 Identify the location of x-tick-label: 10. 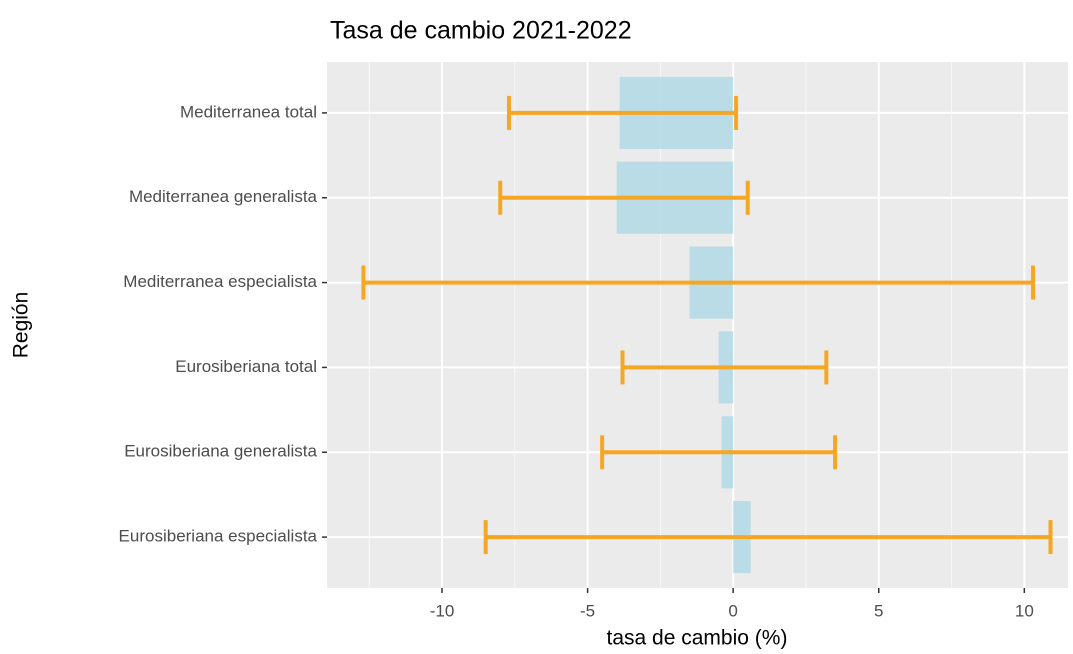
(1024, 610).